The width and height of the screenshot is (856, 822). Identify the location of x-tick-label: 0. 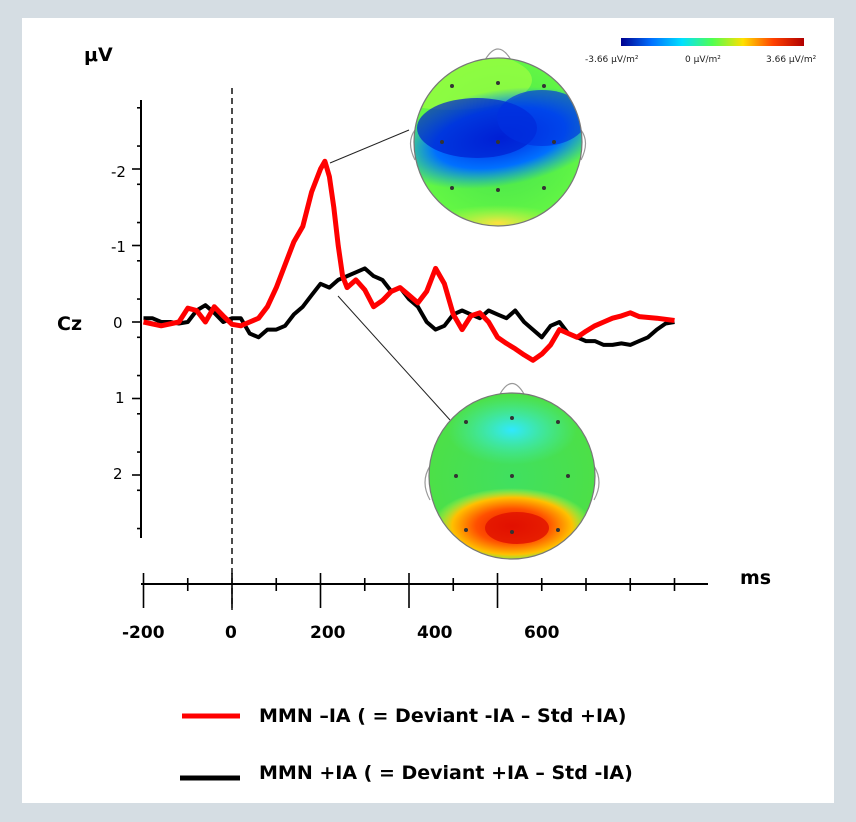
(231, 633).